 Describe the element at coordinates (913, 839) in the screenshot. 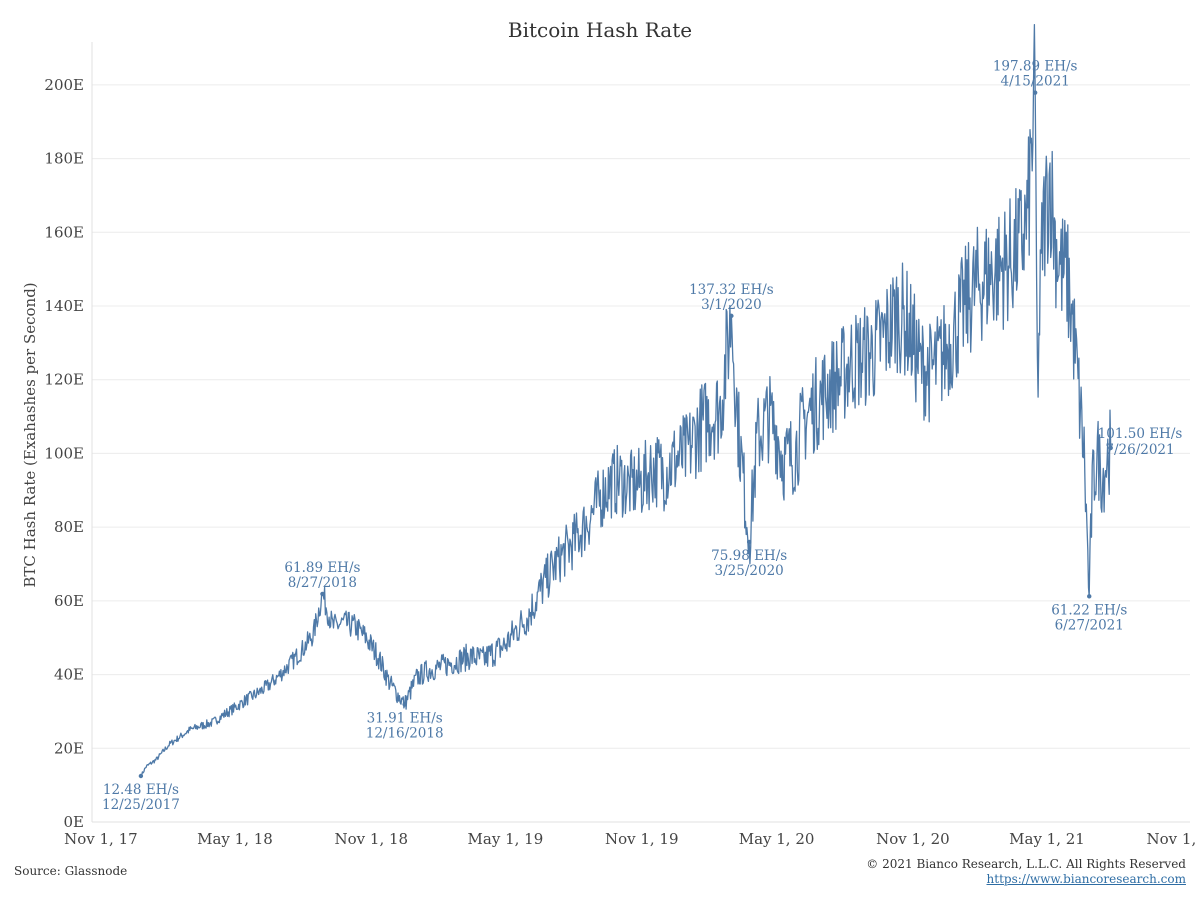

I see `x-tick-label: Nov 1, 20` at that location.